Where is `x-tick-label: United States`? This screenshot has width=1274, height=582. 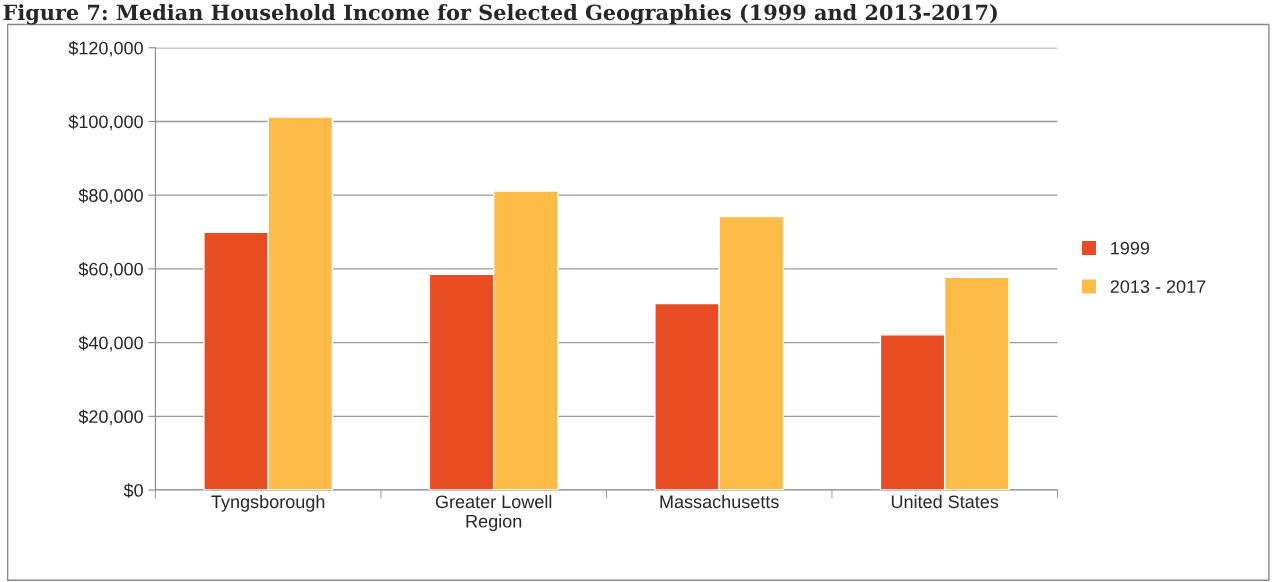
x-tick-label: United States is located at coordinates (945, 501).